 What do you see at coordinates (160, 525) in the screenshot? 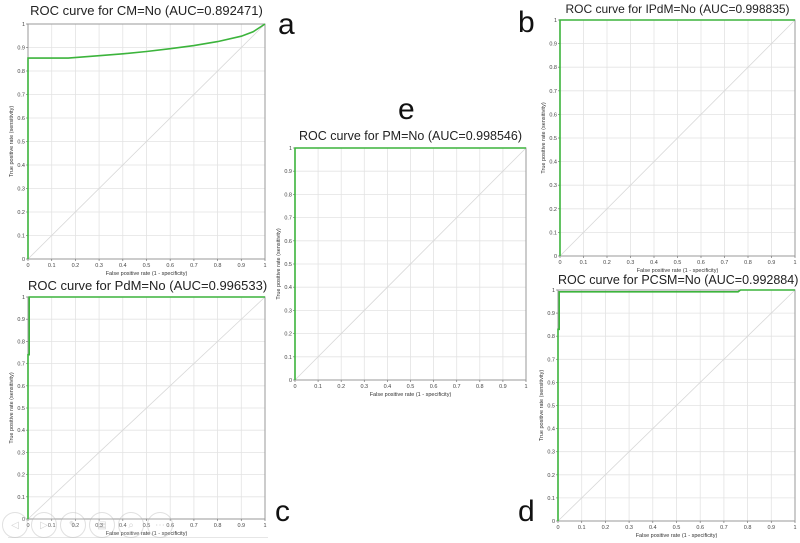
I see `more-icon: ⋯` at bounding box center [160, 525].